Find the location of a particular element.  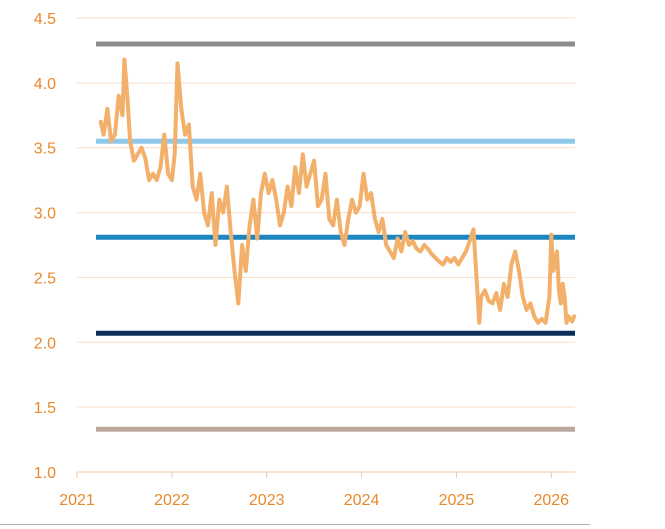

x-tick-label: 2025 is located at coordinates (457, 500).